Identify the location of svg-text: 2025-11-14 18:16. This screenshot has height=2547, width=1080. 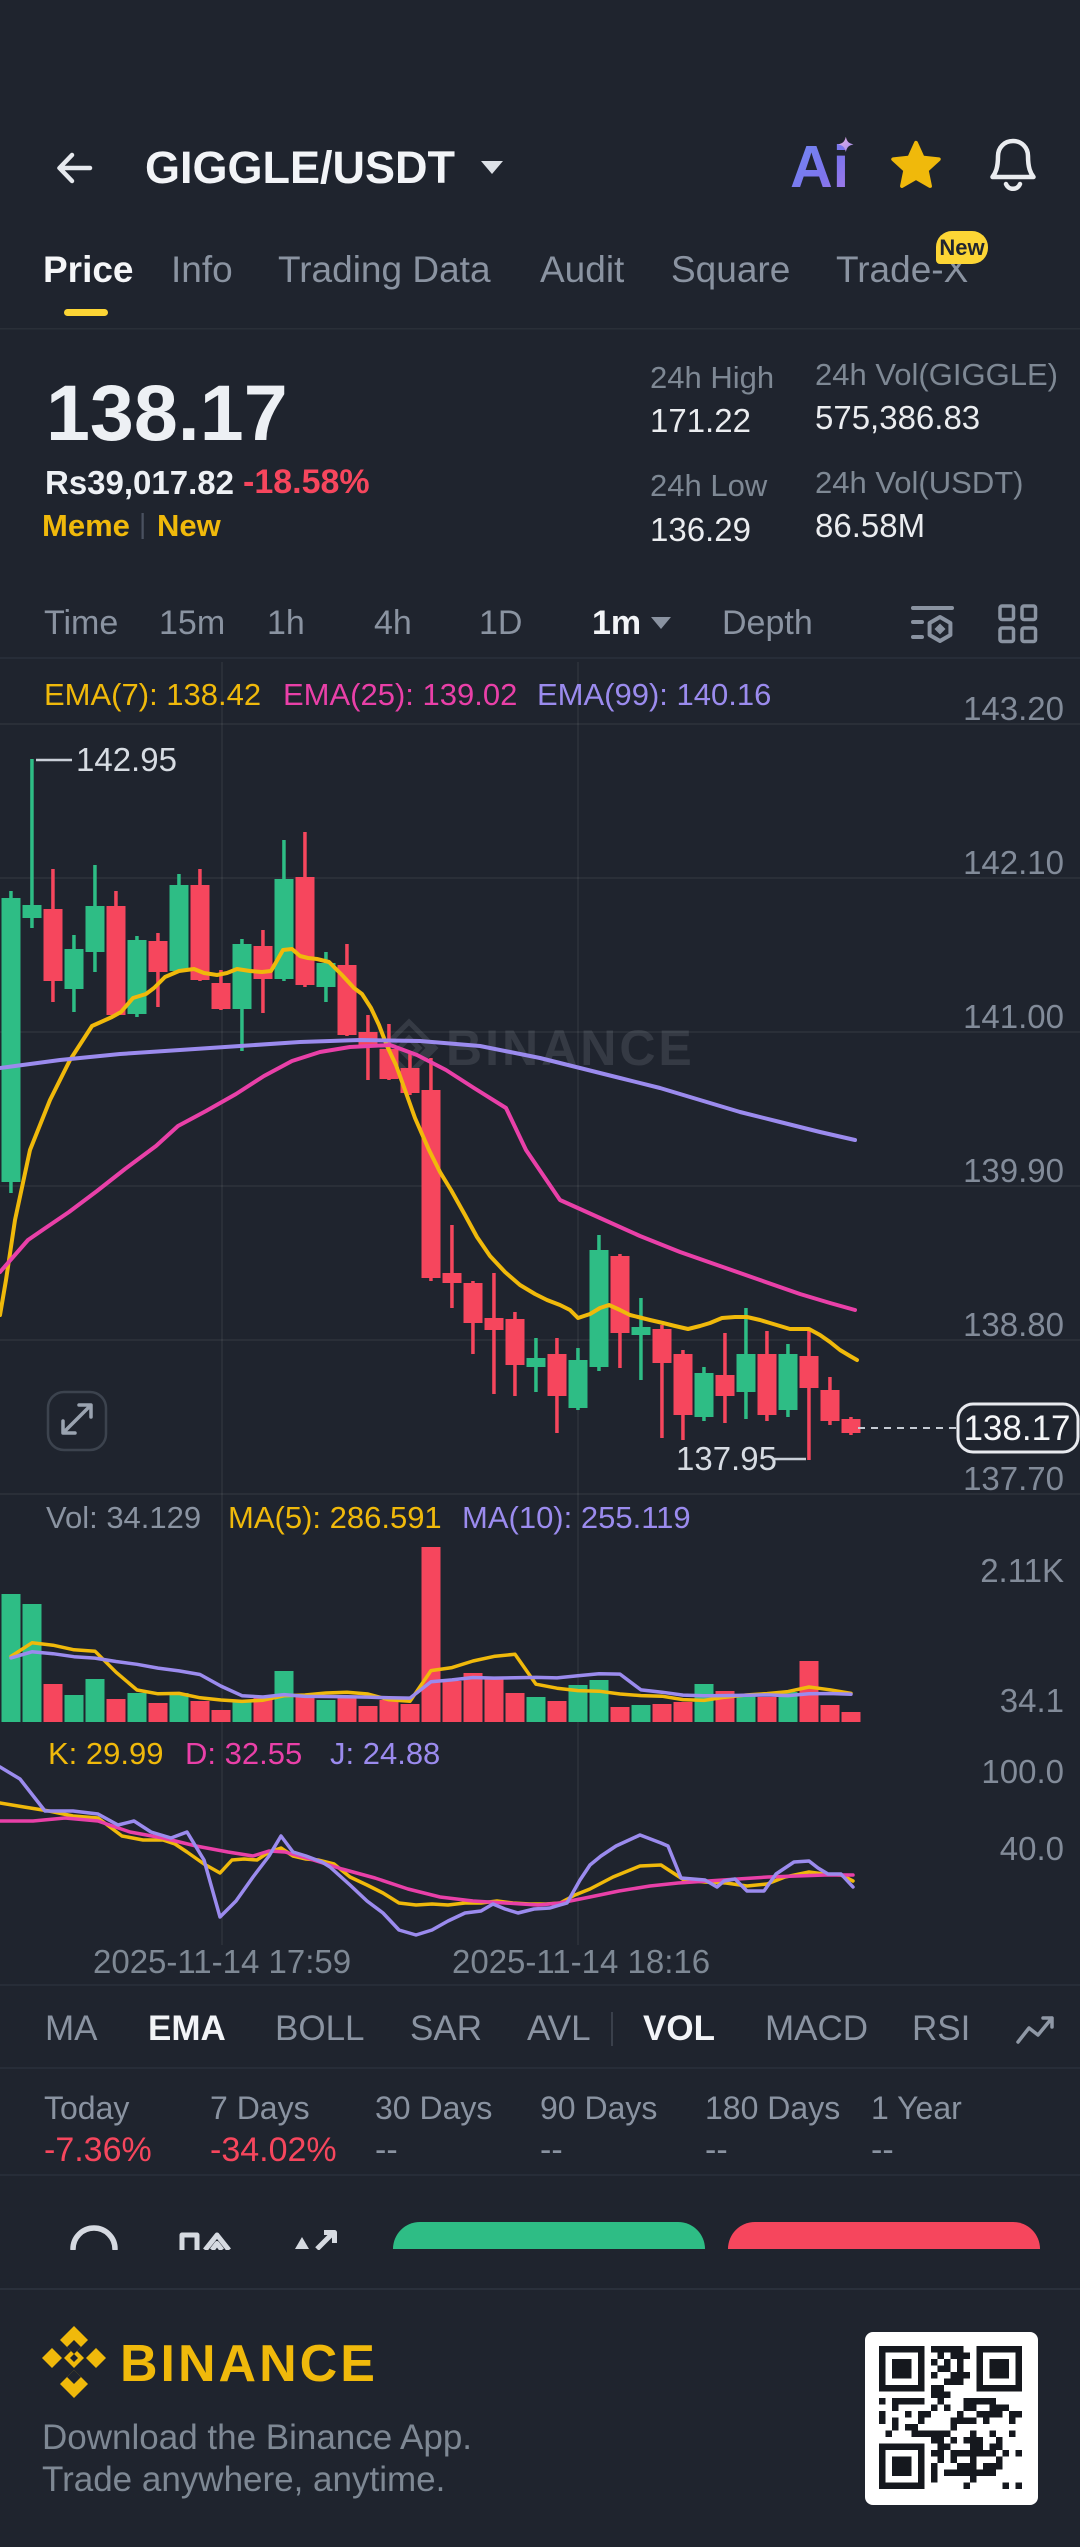
(581, 1961).